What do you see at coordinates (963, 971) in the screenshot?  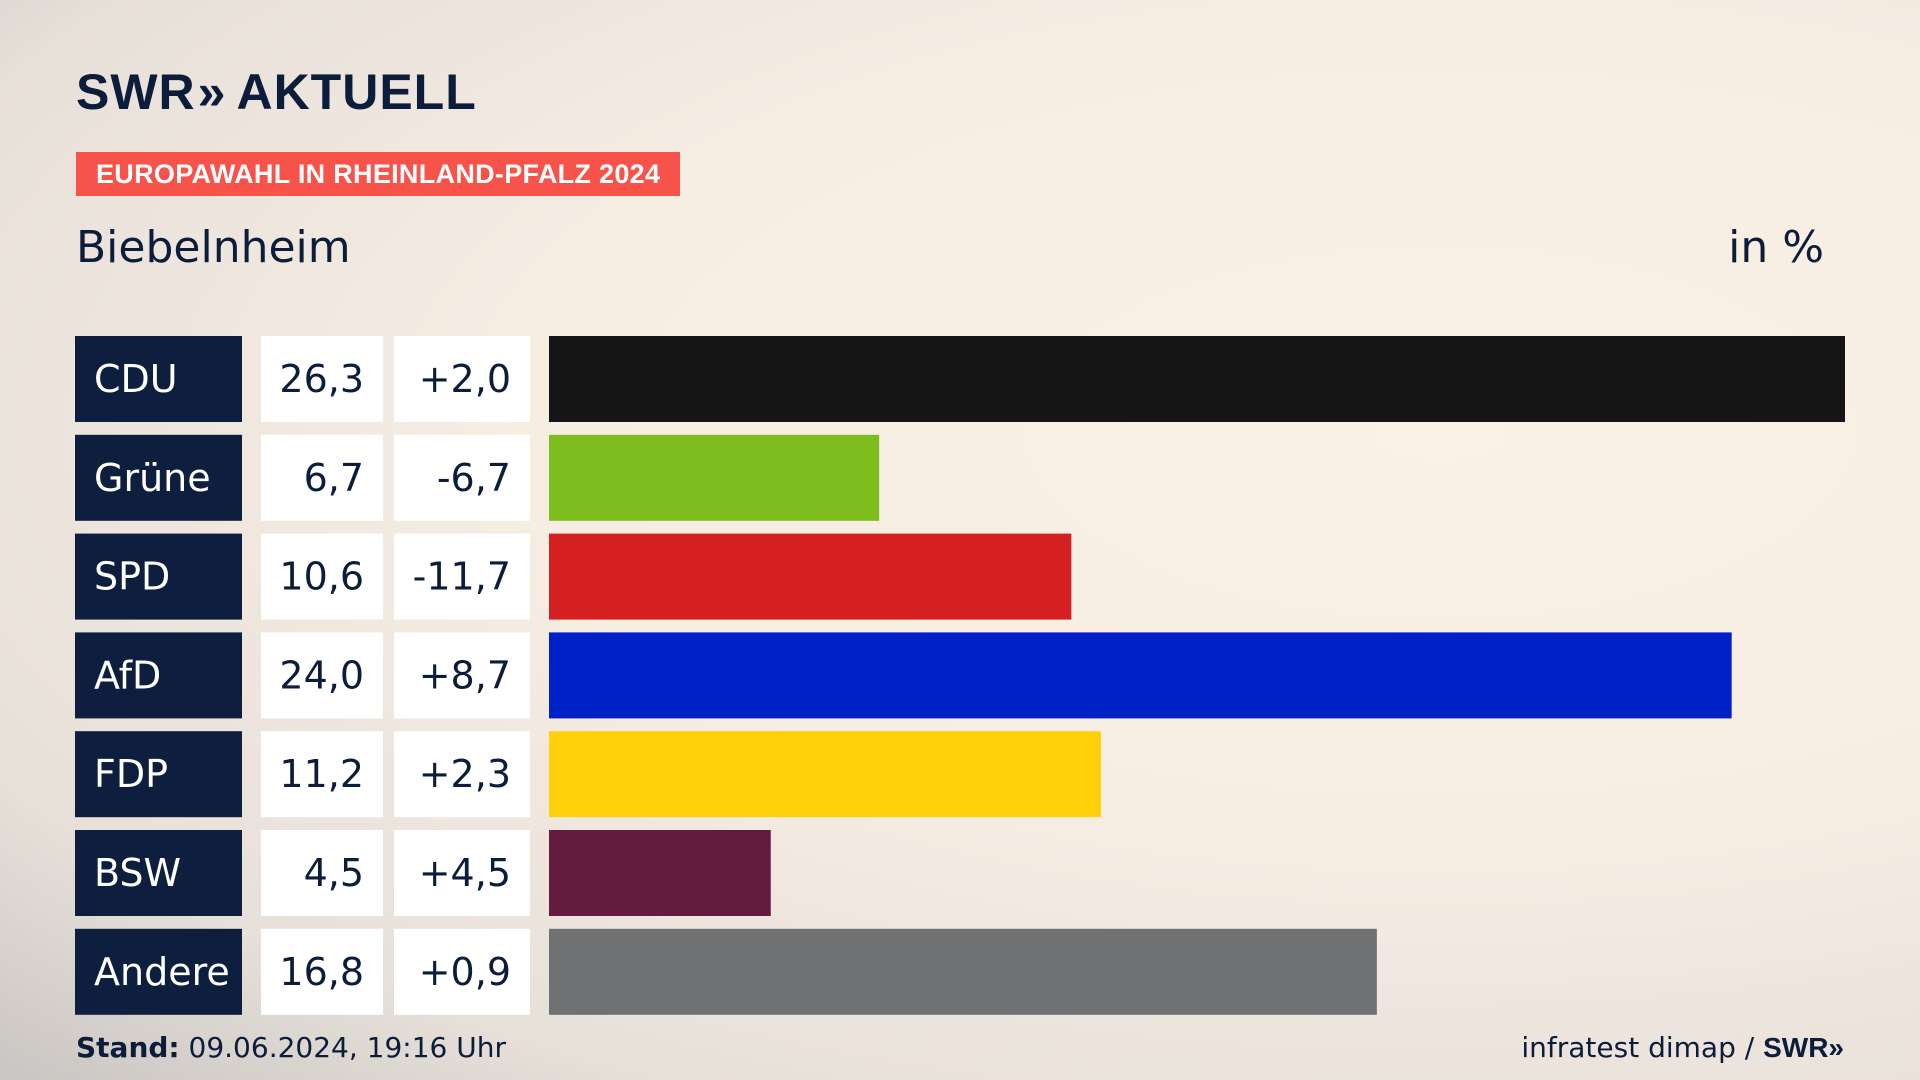 I see `bar-andere` at bounding box center [963, 971].